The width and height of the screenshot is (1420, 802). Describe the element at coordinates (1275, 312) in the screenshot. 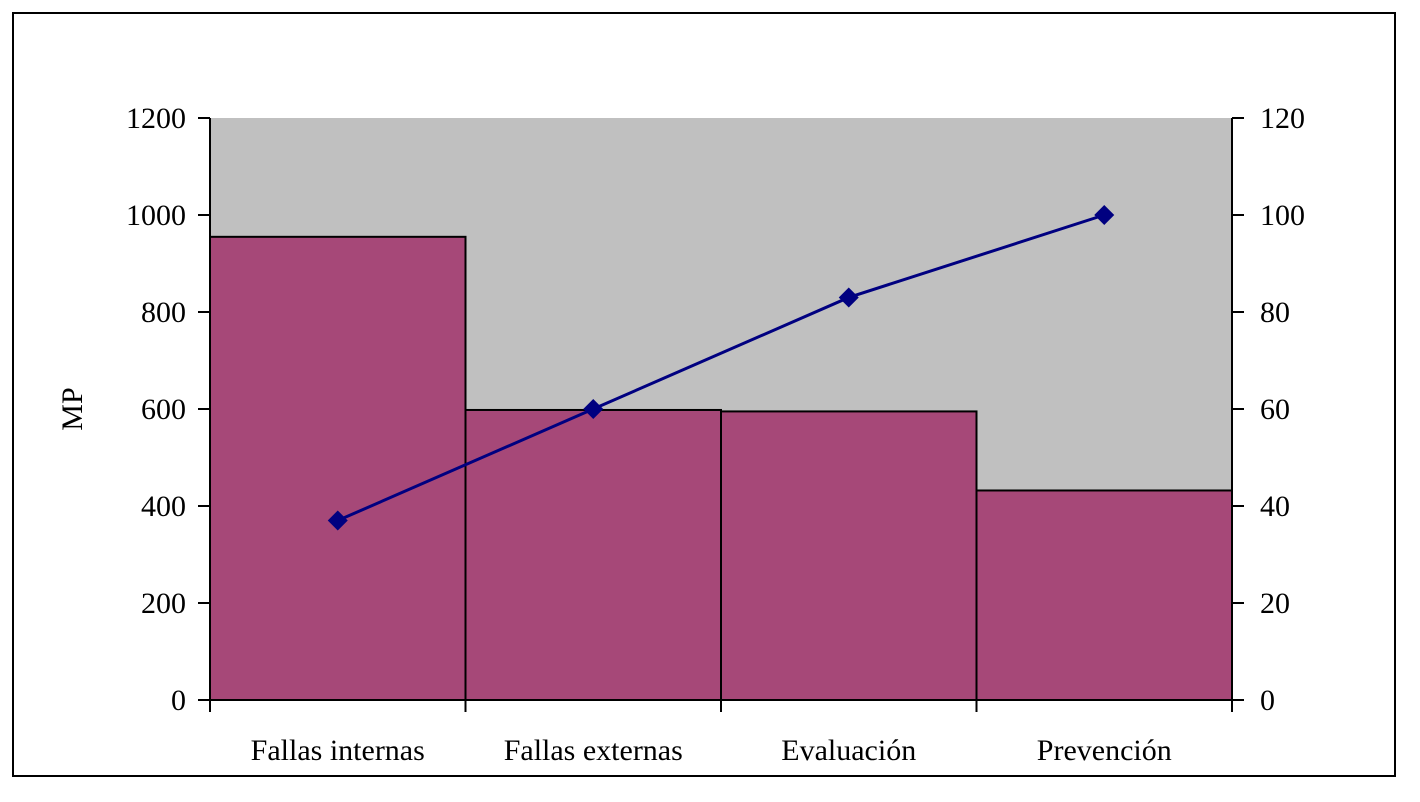

I see `y-right-tick-label: 80` at that location.